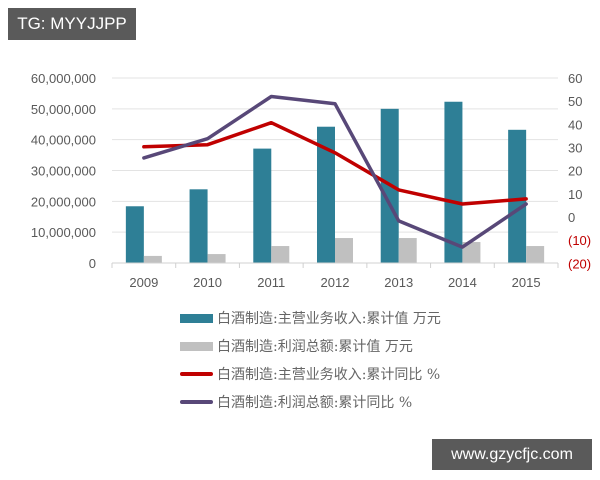  I want to click on x-axis-tick: 2015, so click(526, 282).